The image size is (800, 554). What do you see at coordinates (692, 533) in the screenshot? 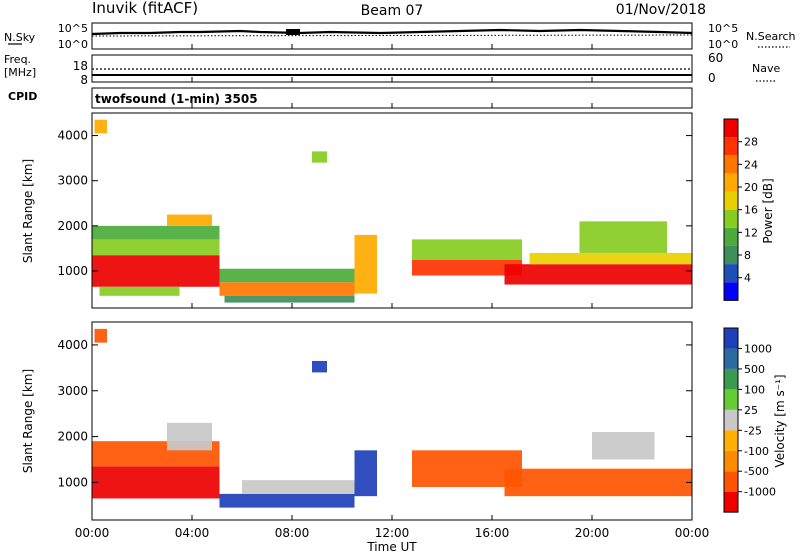
I see `xtick-label-6: 00:00` at bounding box center [692, 533].